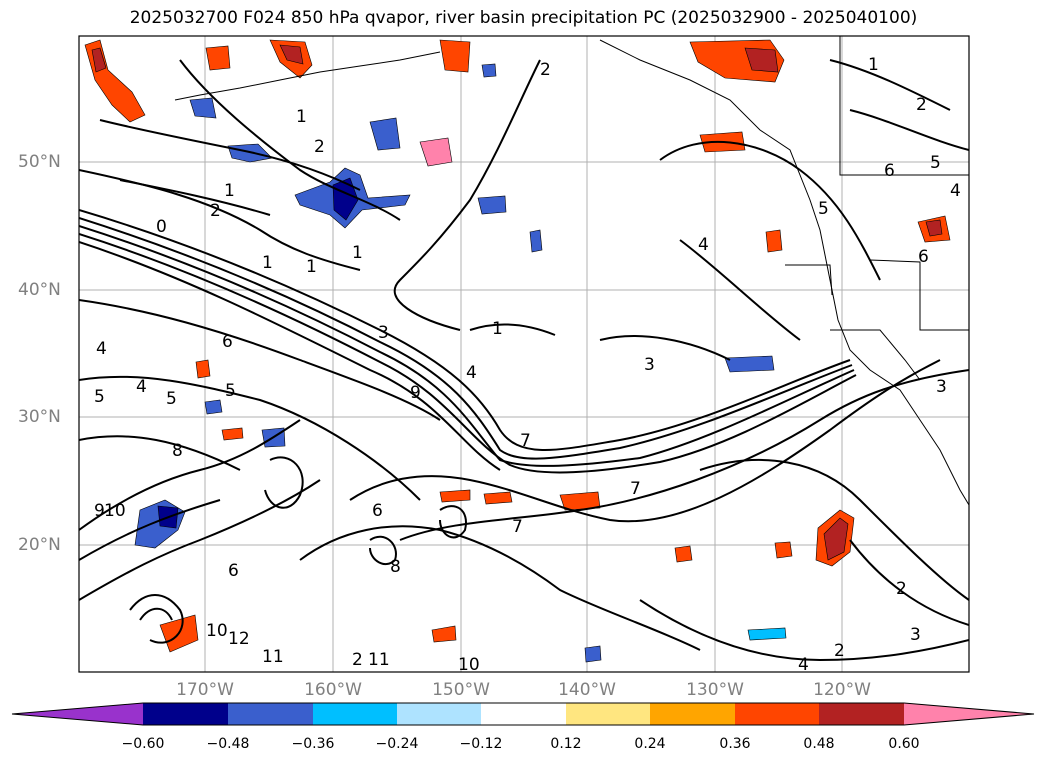  Describe the element at coordinates (143, 744) in the screenshot. I see `colorbar-tick-label: −0.60` at that location.